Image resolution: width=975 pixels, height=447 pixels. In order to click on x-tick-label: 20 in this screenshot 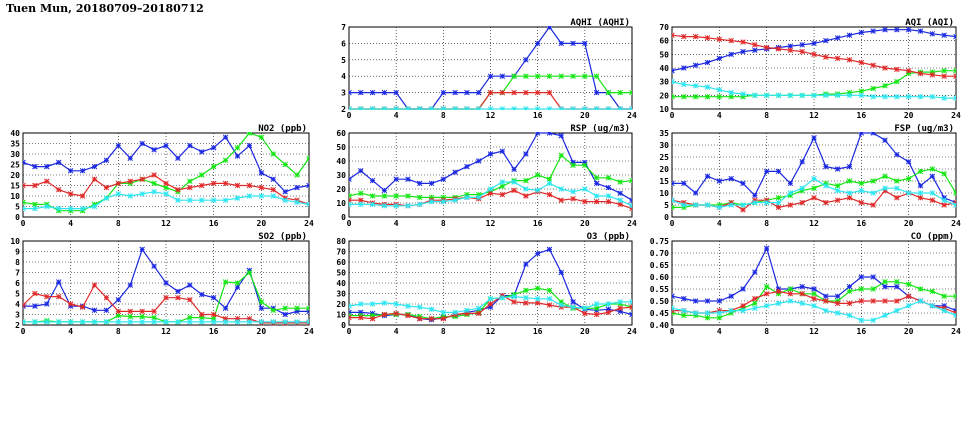, I will do `click(262, 223)`.